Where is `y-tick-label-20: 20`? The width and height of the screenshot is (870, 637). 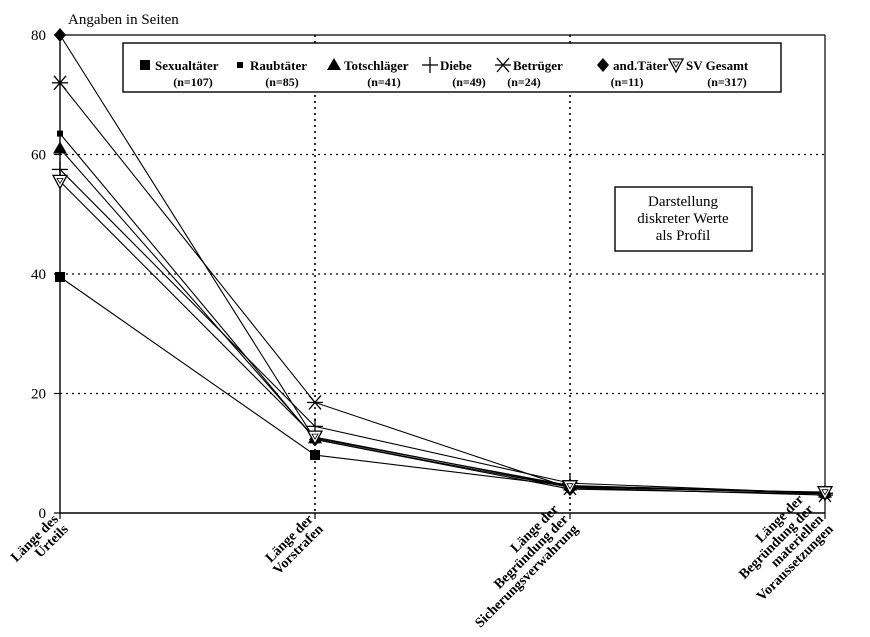
y-tick-label-20: 20 is located at coordinates (38, 395).